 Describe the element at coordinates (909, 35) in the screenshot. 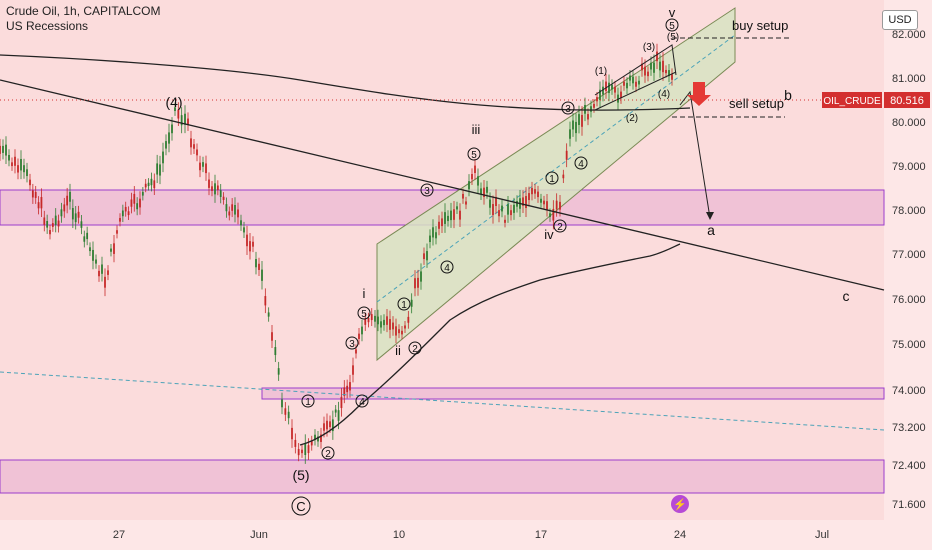

I see `y-tick: 82.000` at that location.